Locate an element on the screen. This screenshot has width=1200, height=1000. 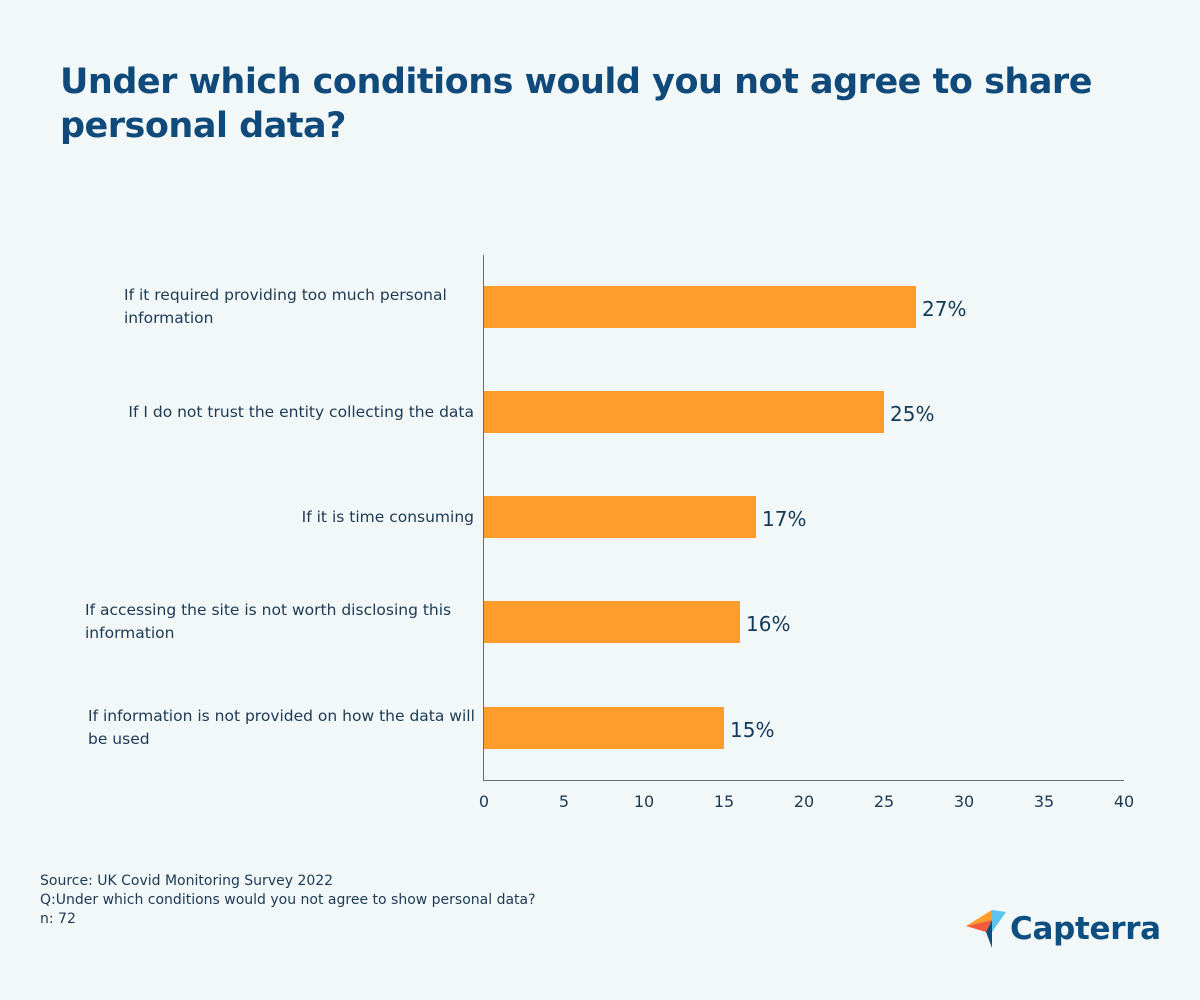
x-tick-label: 0 is located at coordinates (484, 801).